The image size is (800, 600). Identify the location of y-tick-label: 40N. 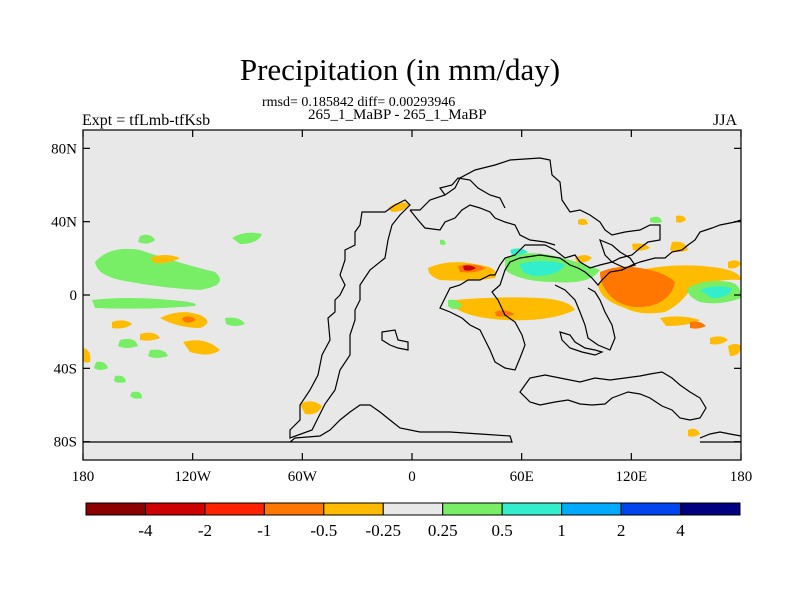
(64, 223).